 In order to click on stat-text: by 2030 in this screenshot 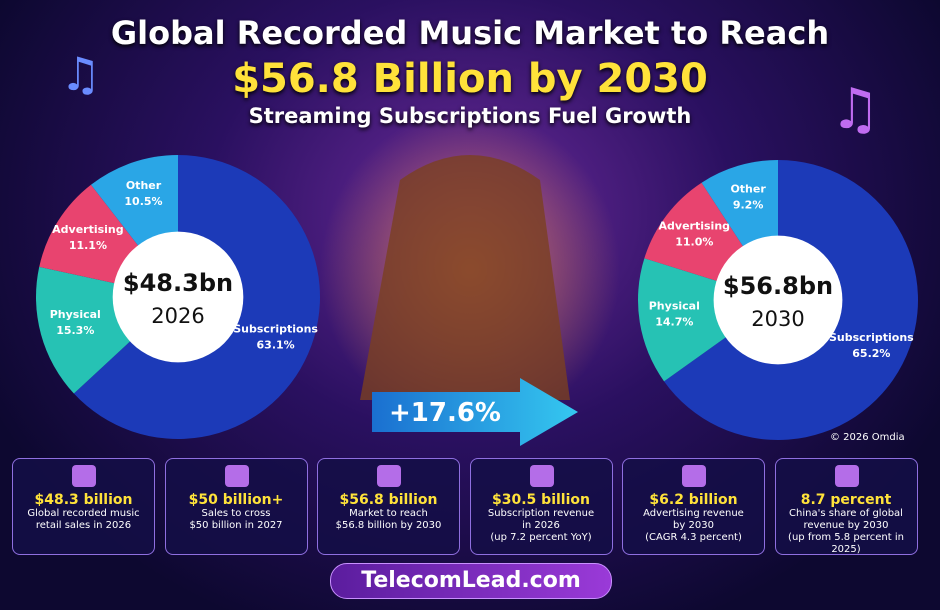, I will do `click(693, 525)`.